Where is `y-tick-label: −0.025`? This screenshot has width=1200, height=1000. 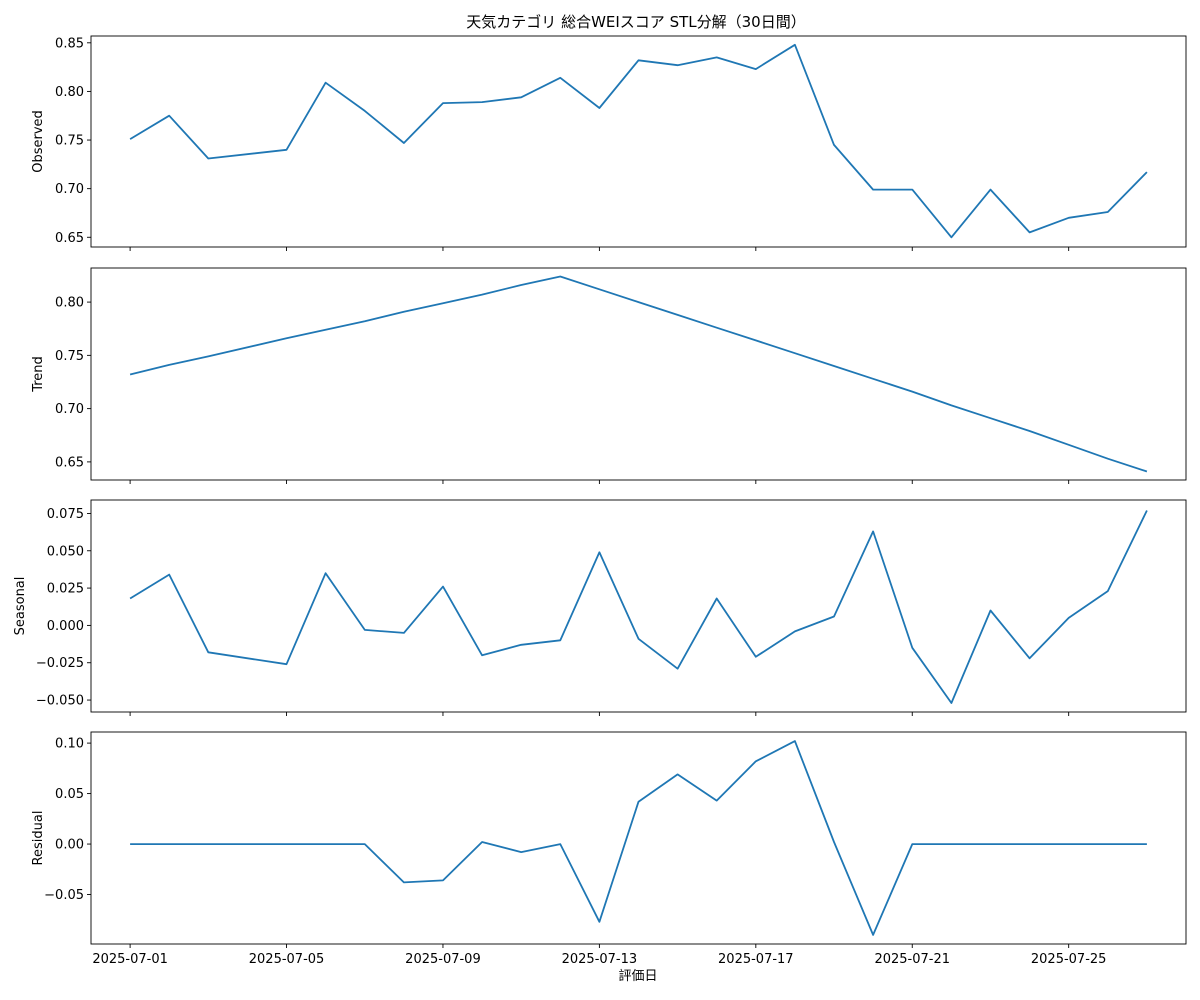
y-tick-label: −0.025 is located at coordinates (60, 663).